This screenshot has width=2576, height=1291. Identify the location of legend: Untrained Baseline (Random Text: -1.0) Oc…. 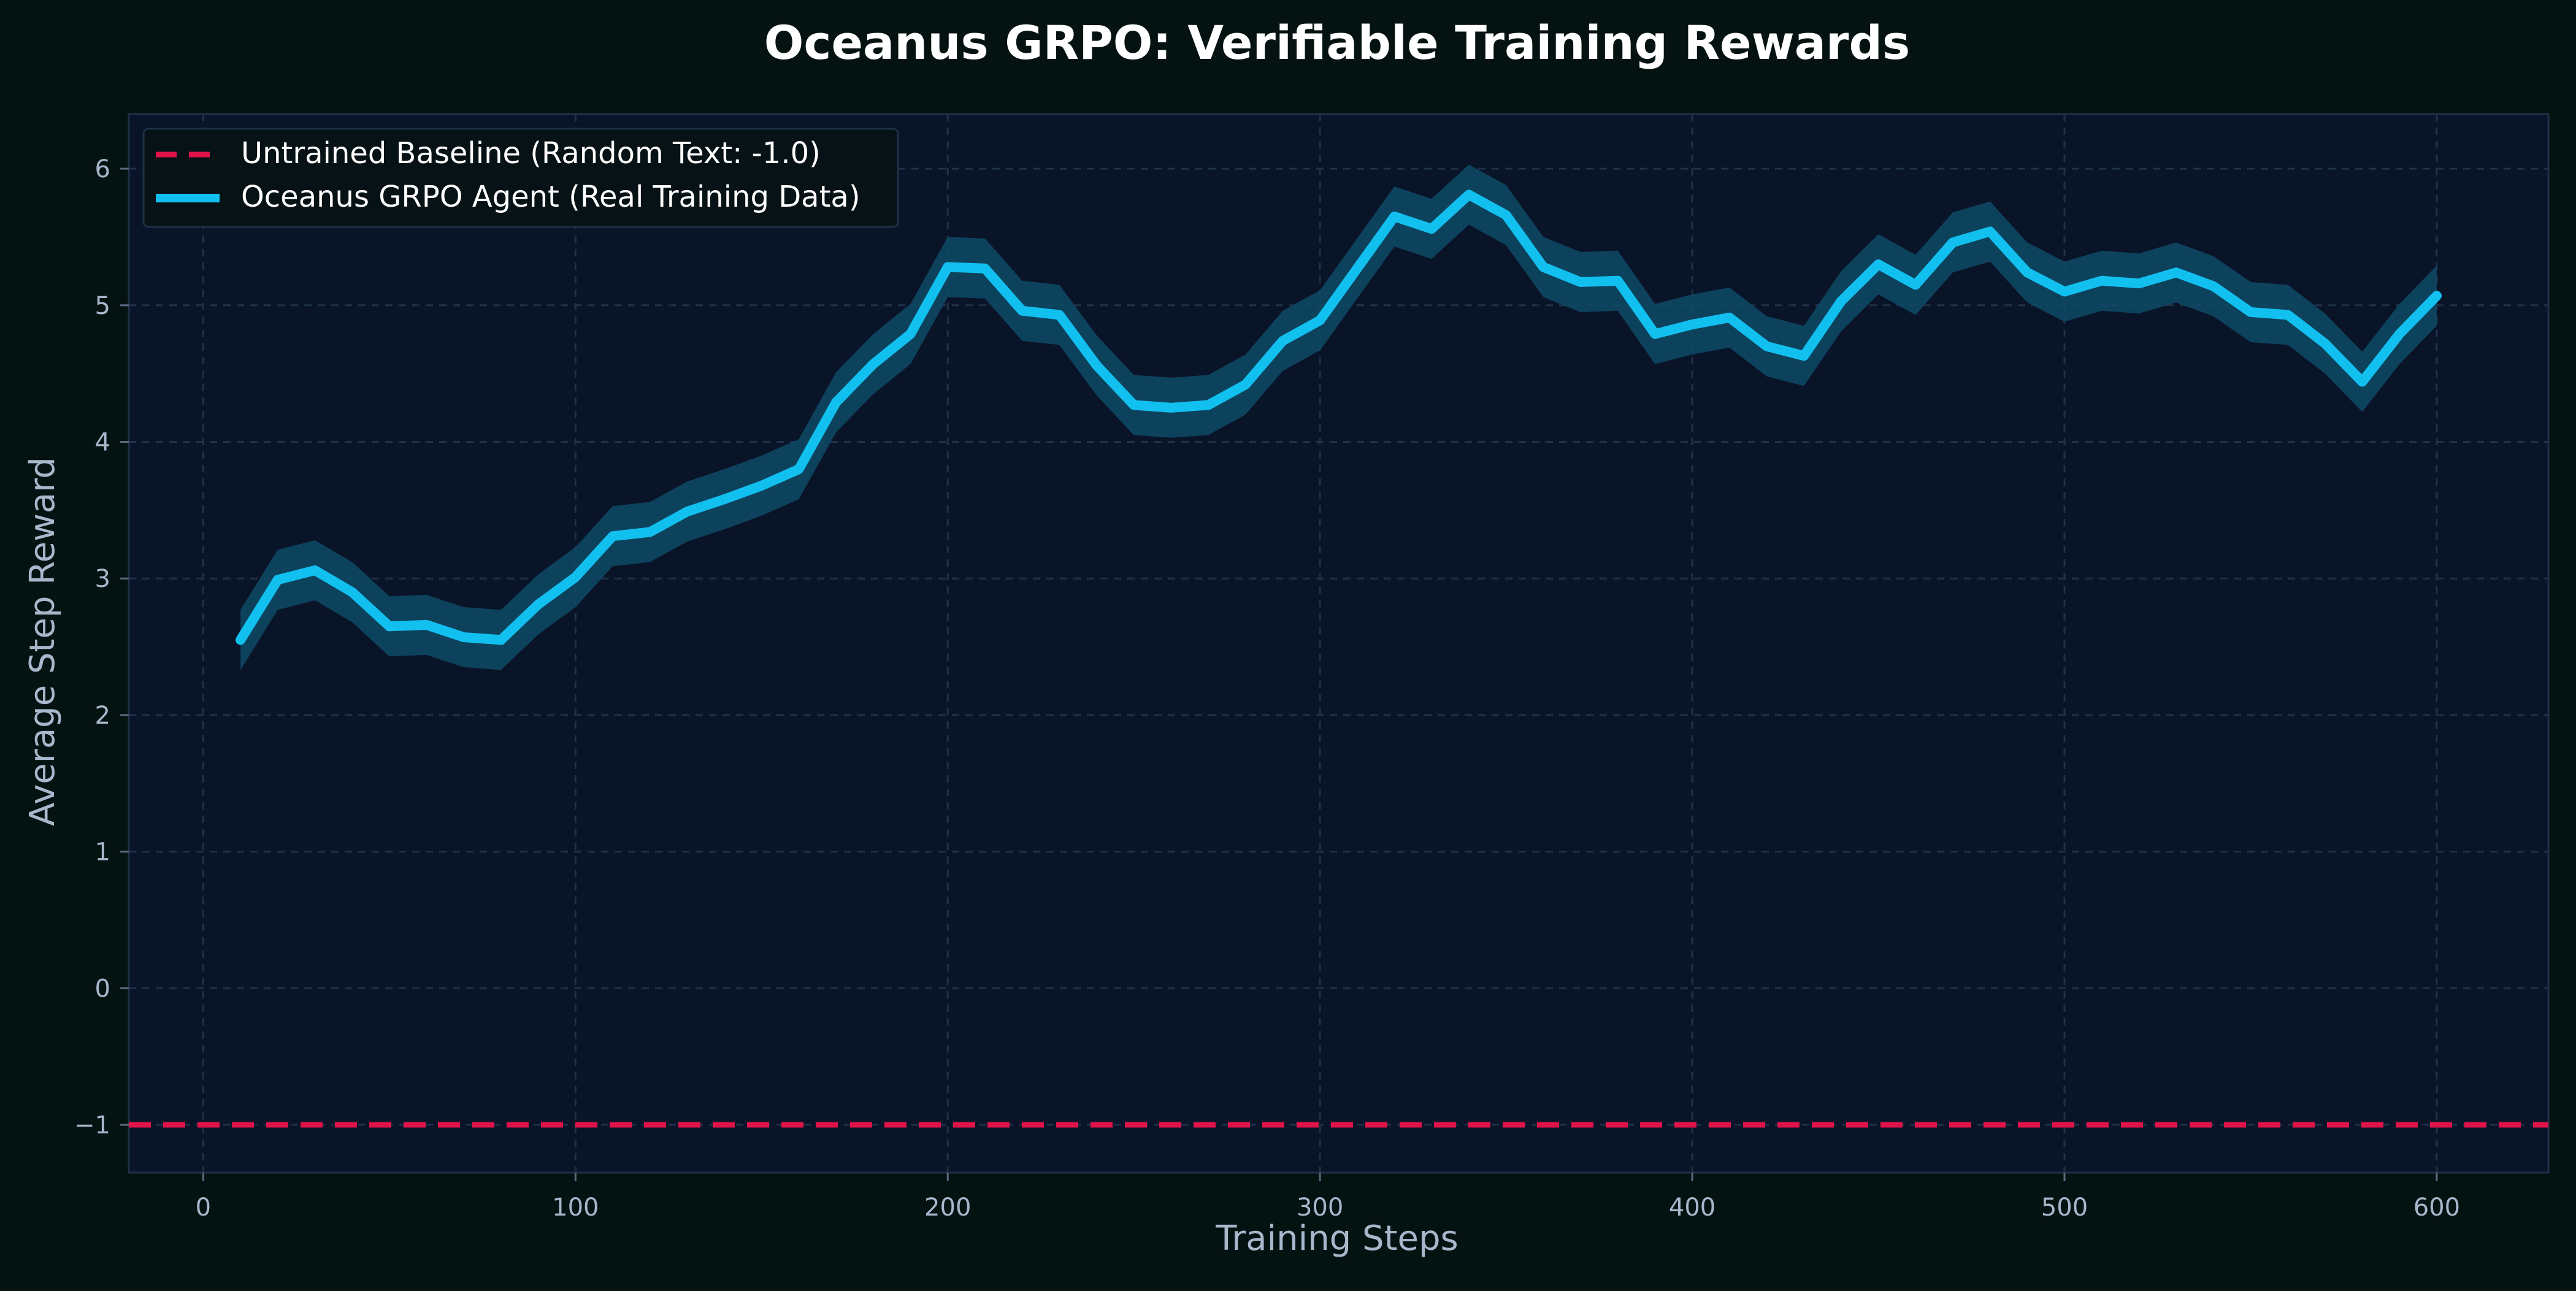
(520, 178).